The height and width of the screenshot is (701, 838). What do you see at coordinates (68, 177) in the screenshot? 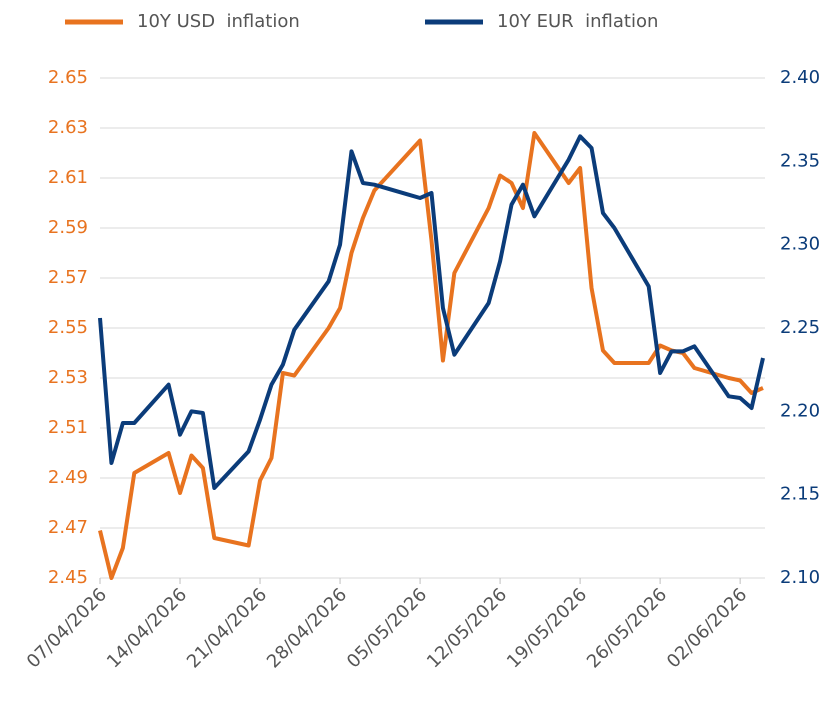
I see `y-tick-label: 2.61` at bounding box center [68, 177].